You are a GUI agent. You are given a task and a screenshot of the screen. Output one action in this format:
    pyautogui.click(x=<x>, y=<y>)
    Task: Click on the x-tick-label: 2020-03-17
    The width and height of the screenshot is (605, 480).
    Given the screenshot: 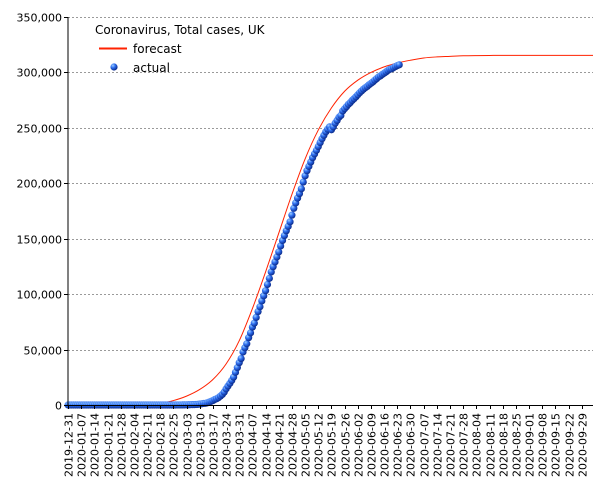 What is the action you would take?
    pyautogui.click(x=214, y=445)
    